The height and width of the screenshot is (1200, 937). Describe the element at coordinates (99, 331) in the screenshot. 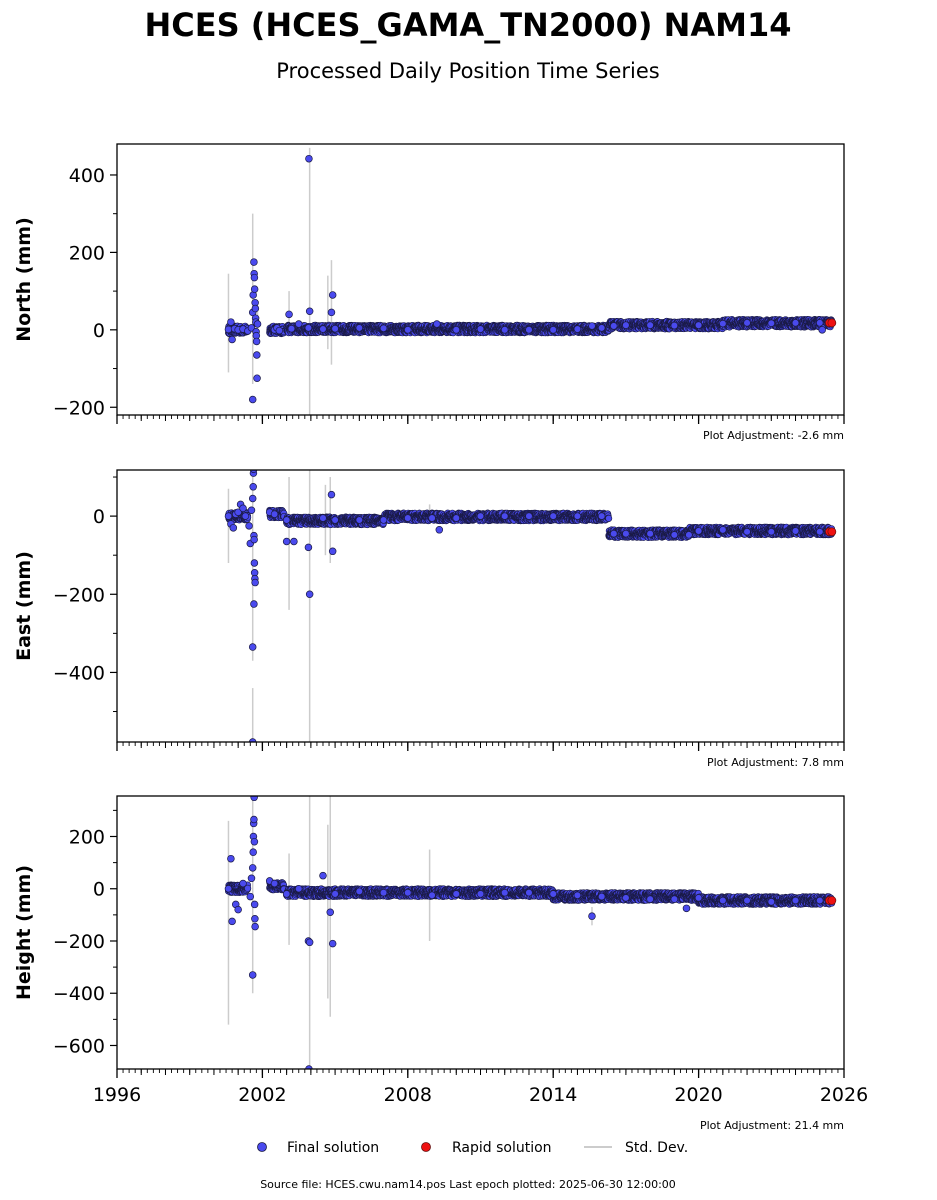

I see `y-tick-label: 0` at that location.